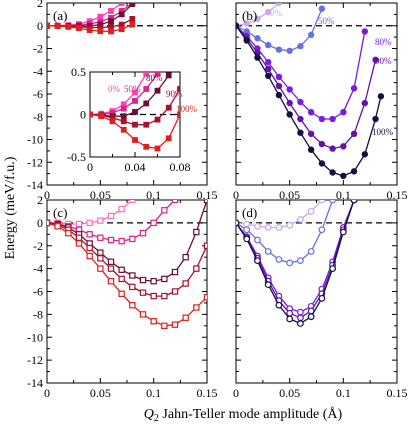  What do you see at coordinates (180, 167) in the screenshot?
I see `panel-a-inset-x-tick-label: 0.08` at bounding box center [180, 167].